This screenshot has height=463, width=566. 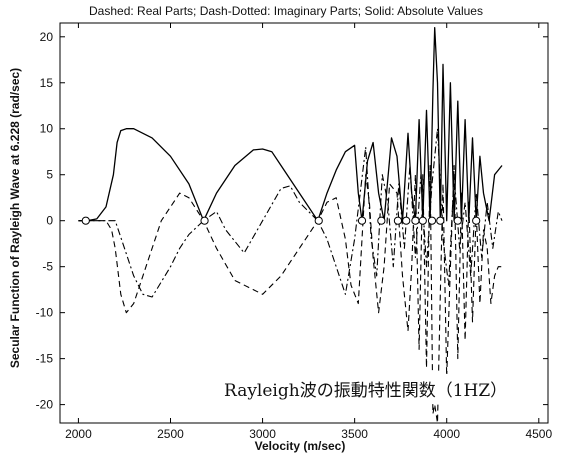 I want to click on x-tick-label-3000: 3000, so click(x=262, y=434).